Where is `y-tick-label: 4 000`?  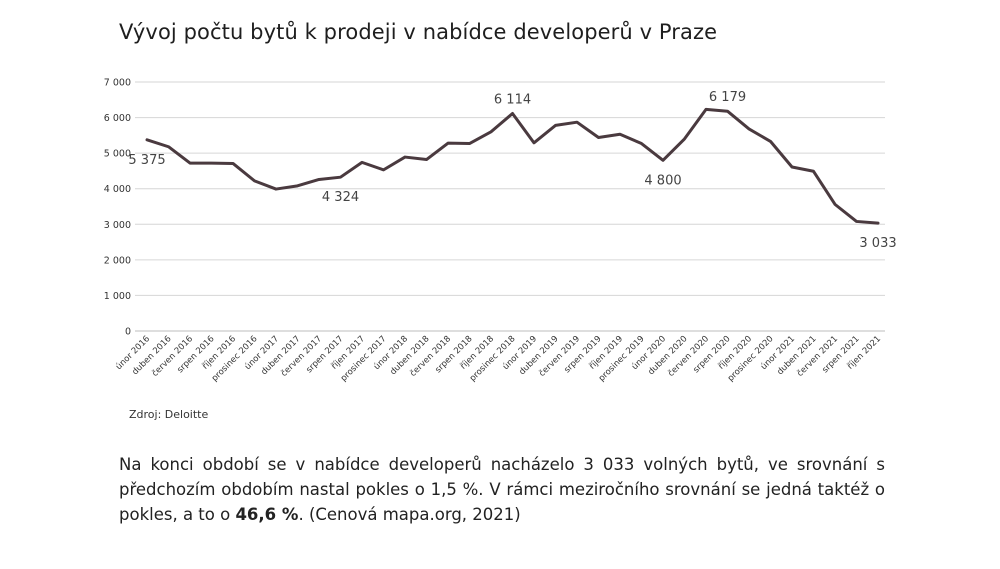 y-tick-label: 4 000 is located at coordinates (117, 189).